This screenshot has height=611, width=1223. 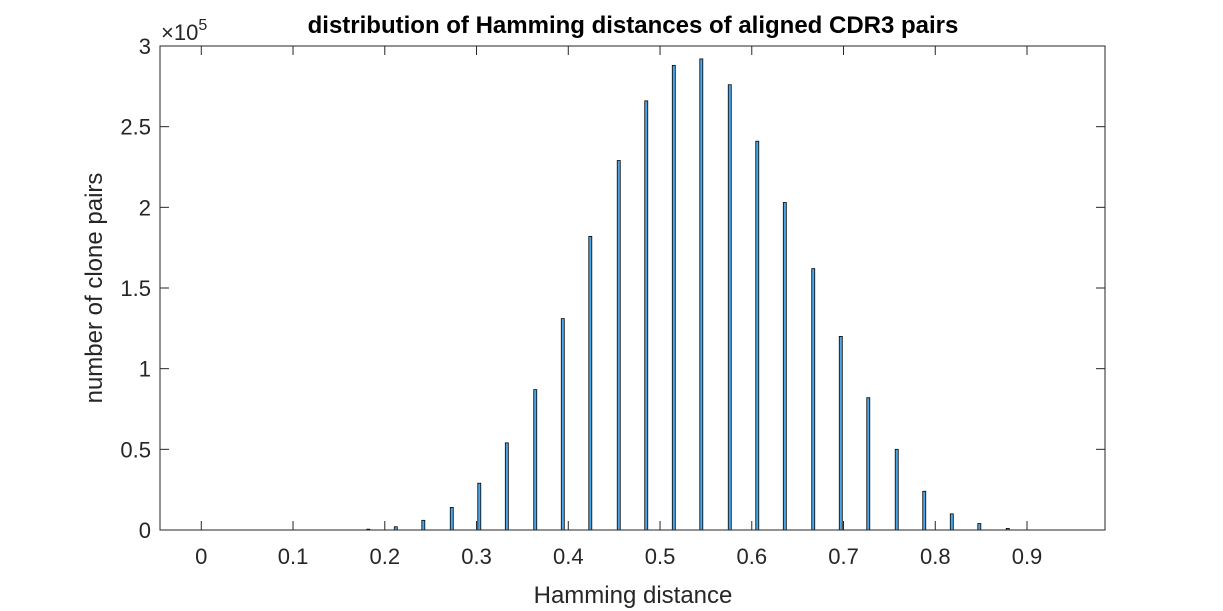 What do you see at coordinates (935, 556) in the screenshot?
I see `x-tick-label: 0.8` at bounding box center [935, 556].